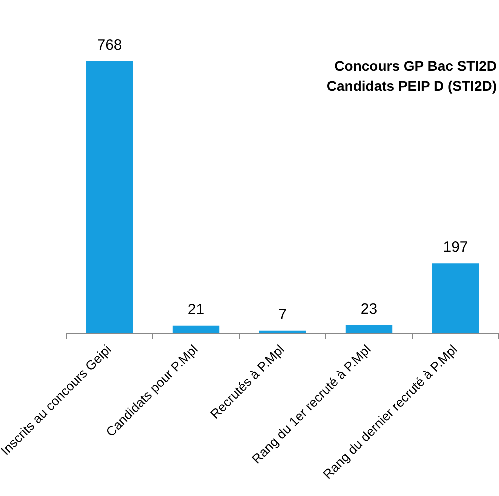 The image size is (499, 496). I want to click on data-label: 7, so click(282, 315).